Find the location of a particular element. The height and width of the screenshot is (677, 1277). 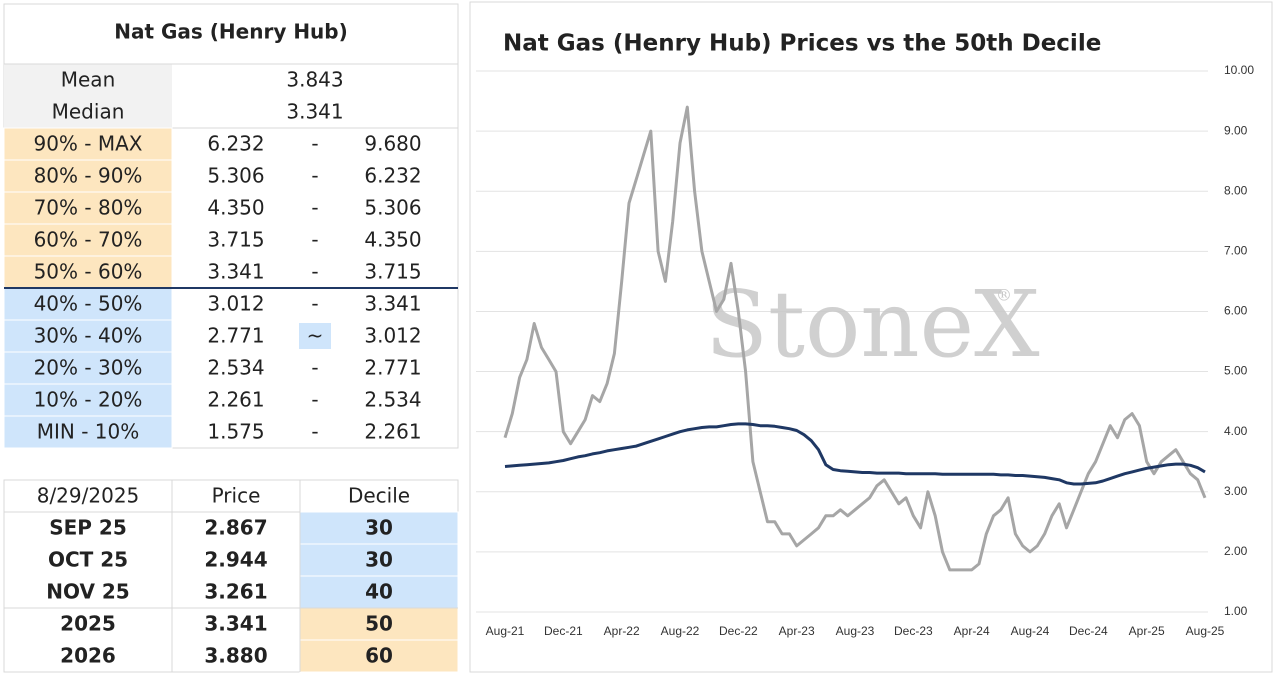

header-cell: Decile is located at coordinates (379, 496).